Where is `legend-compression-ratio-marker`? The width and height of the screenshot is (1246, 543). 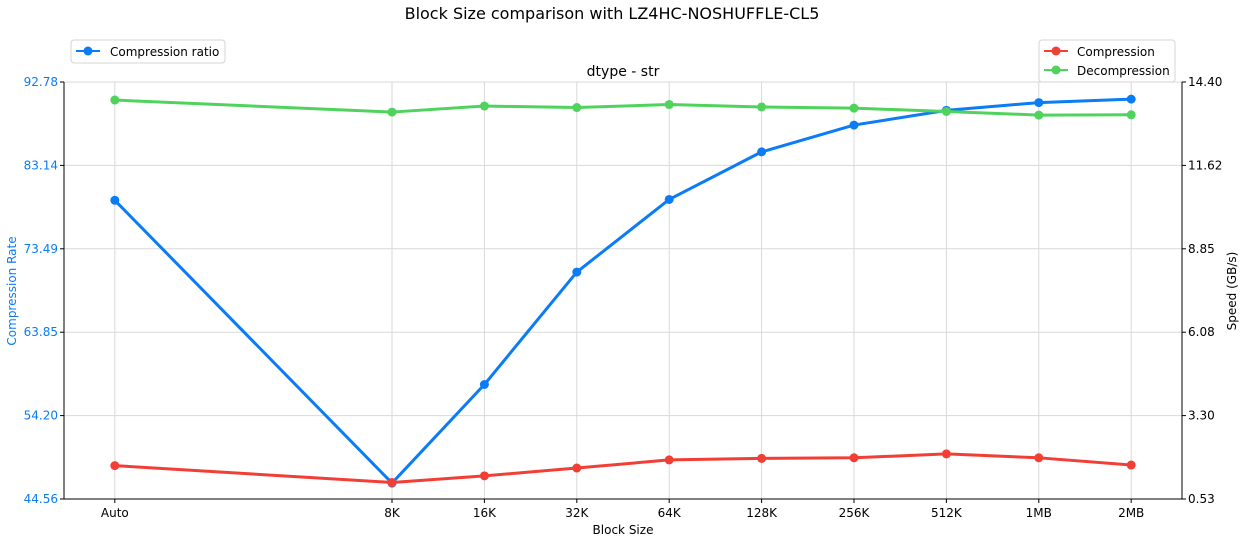 legend-compression-ratio-marker is located at coordinates (88, 51).